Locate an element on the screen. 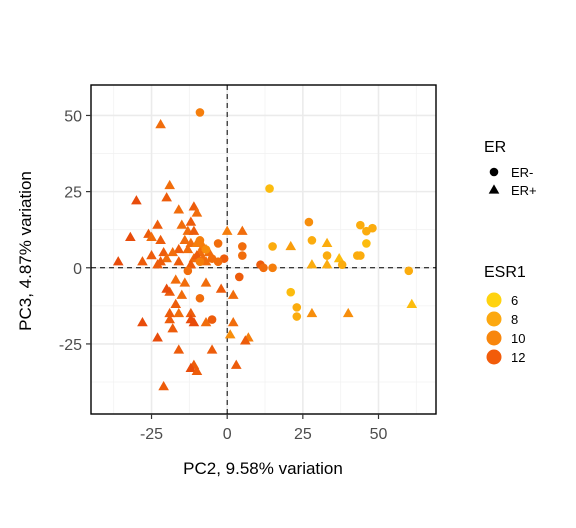  x-axis-ticks: -25 0 25 50 is located at coordinates (264, 428).